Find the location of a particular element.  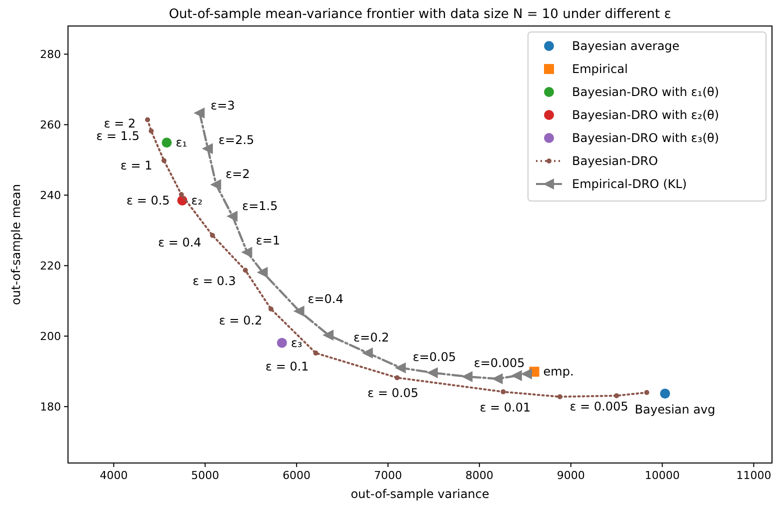

legend-label: Bayesian-DRO with ε₃(θ) is located at coordinates (646, 138).